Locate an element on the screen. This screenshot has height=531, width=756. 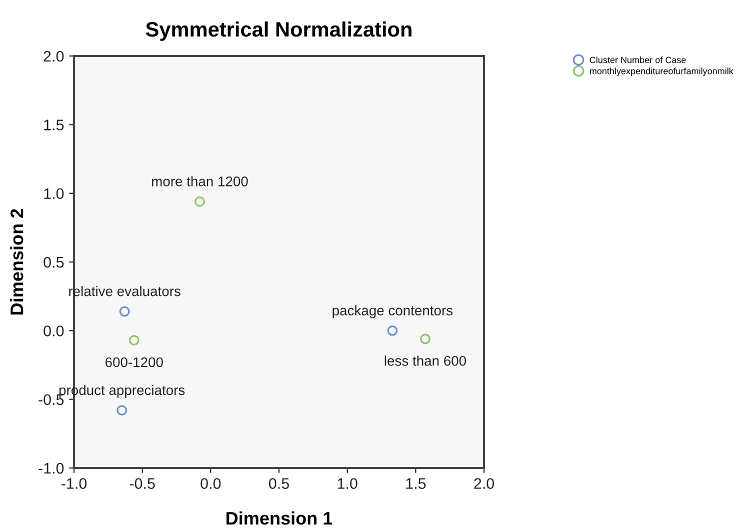
x-tick-label: -0.5 is located at coordinates (142, 483).